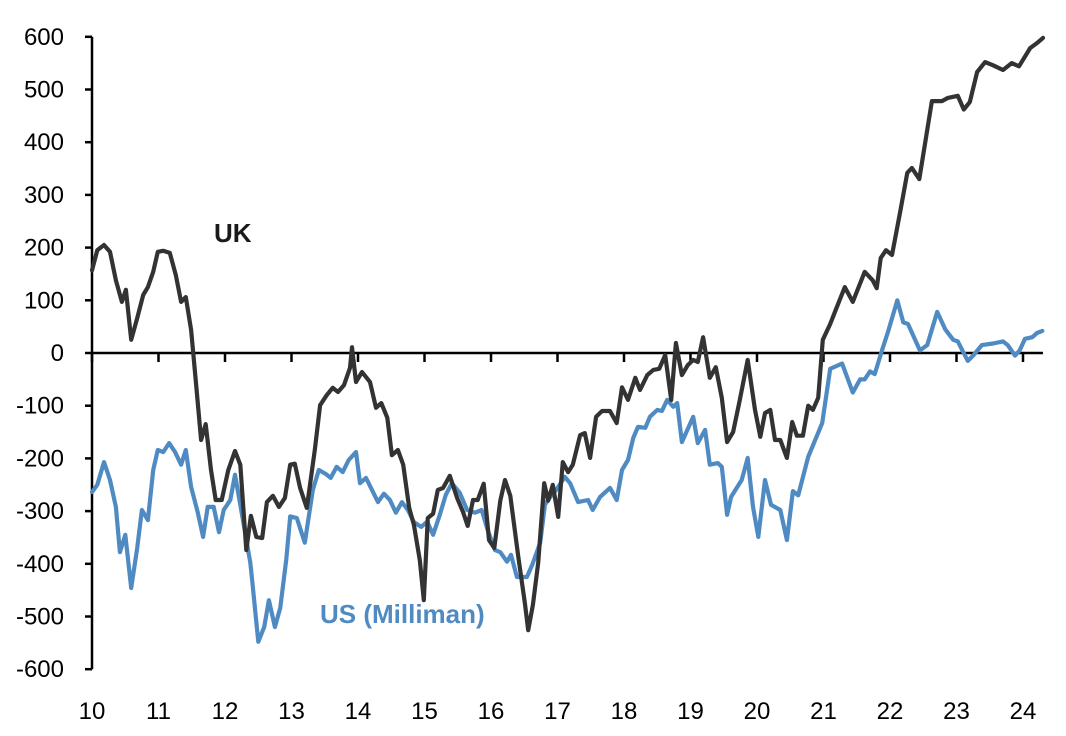 This screenshot has height=736, width=1066. Describe the element at coordinates (424, 711) in the screenshot. I see `x-tick-label: 15` at that location.